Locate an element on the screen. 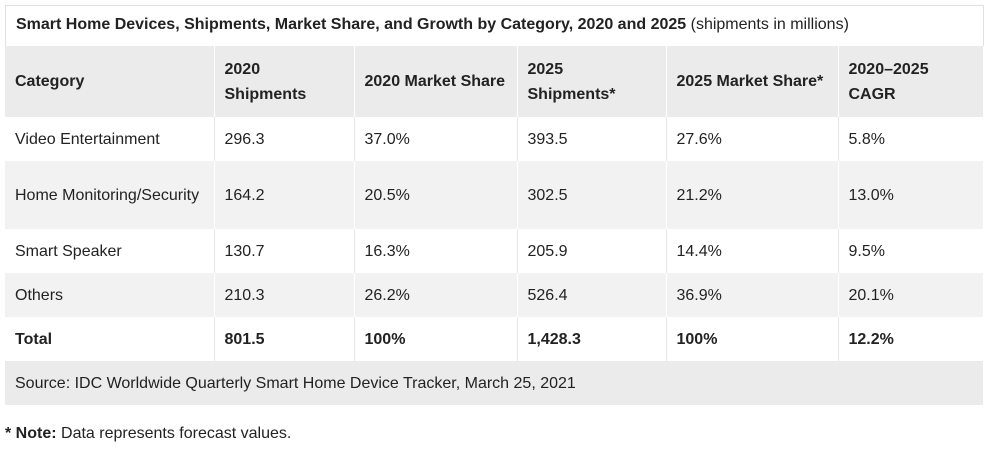  cell-cagr: 9.5% is located at coordinates (866, 251).